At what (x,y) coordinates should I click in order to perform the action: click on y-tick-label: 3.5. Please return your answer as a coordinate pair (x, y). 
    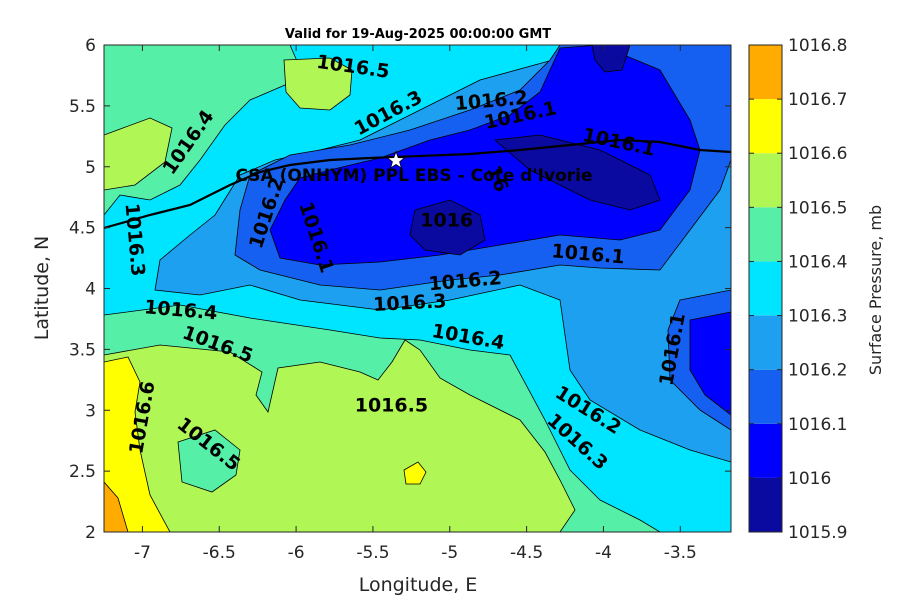
    Looking at the image, I should click on (82, 350).